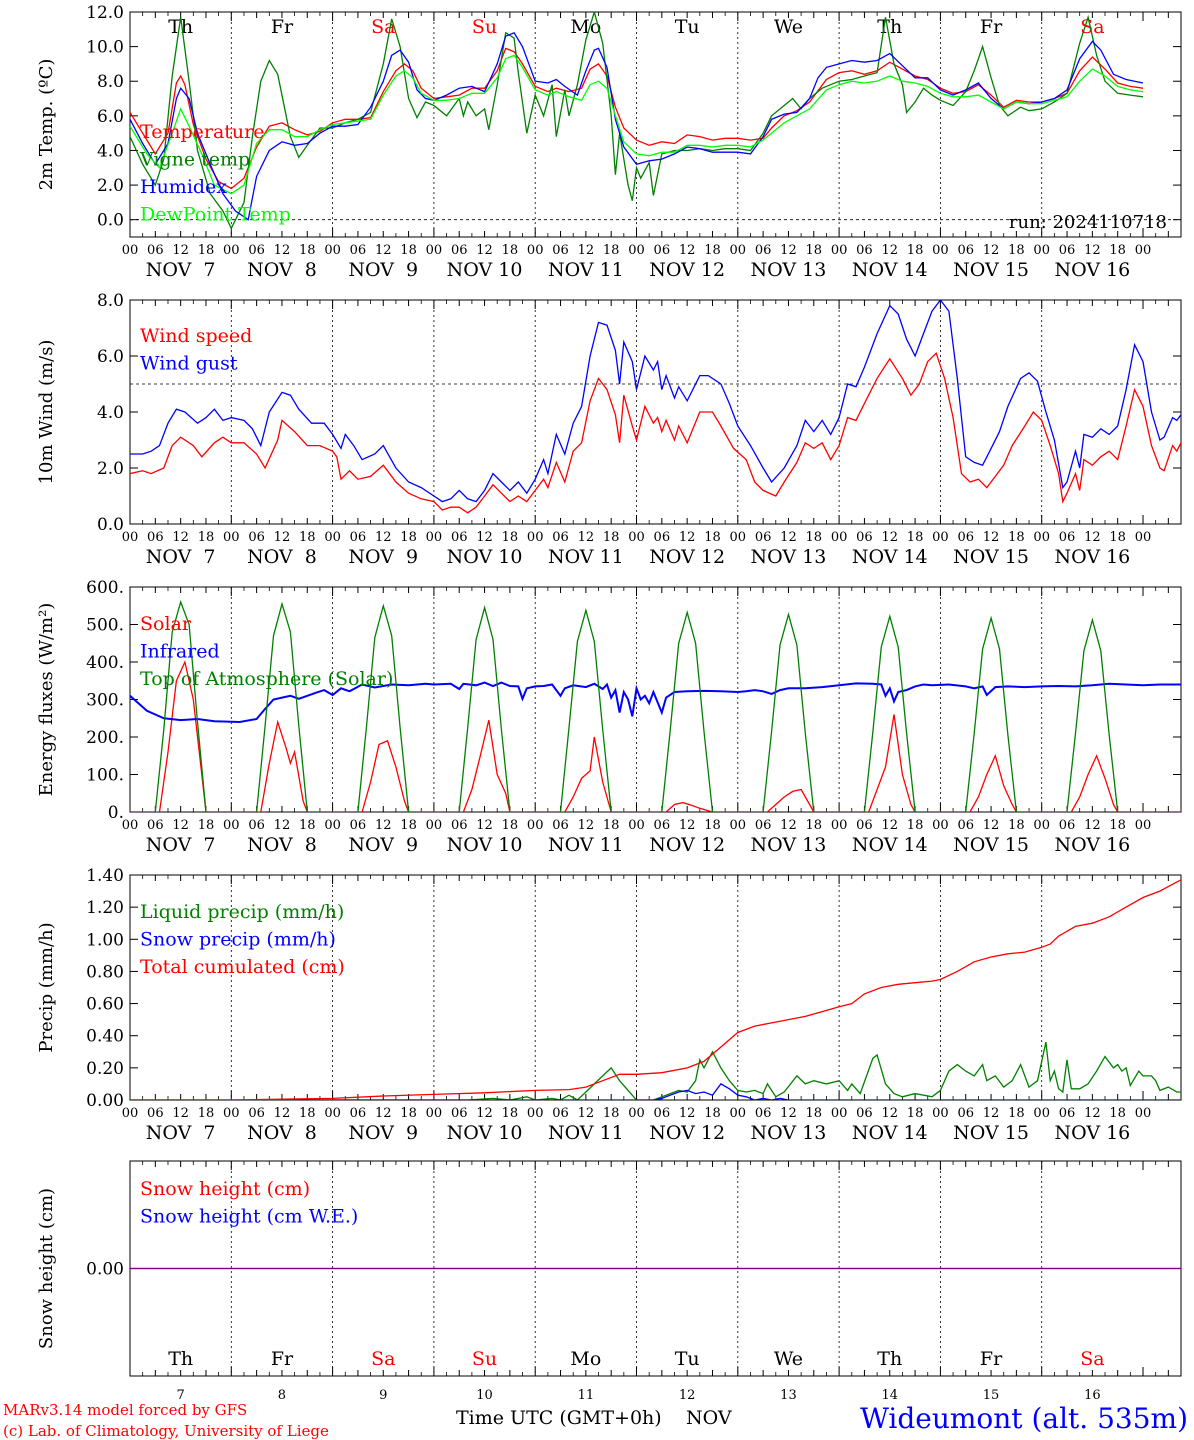 The image size is (1194, 1440). What do you see at coordinates (282, 1359) in the screenshot?
I see `bottom-day-abbr: Fr` at bounding box center [282, 1359].